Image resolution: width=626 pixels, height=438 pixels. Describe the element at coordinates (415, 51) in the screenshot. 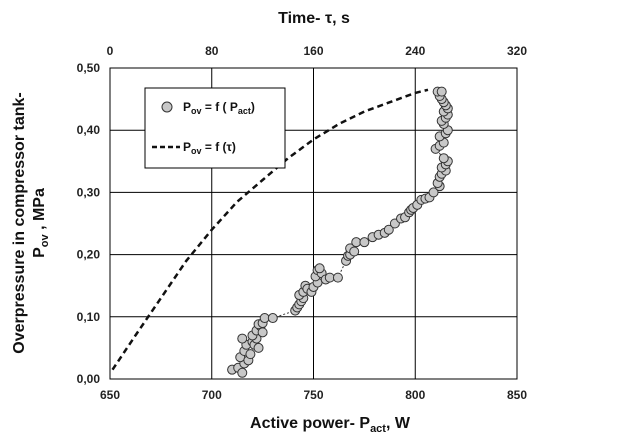

I see `top-tick-label: 240` at that location.